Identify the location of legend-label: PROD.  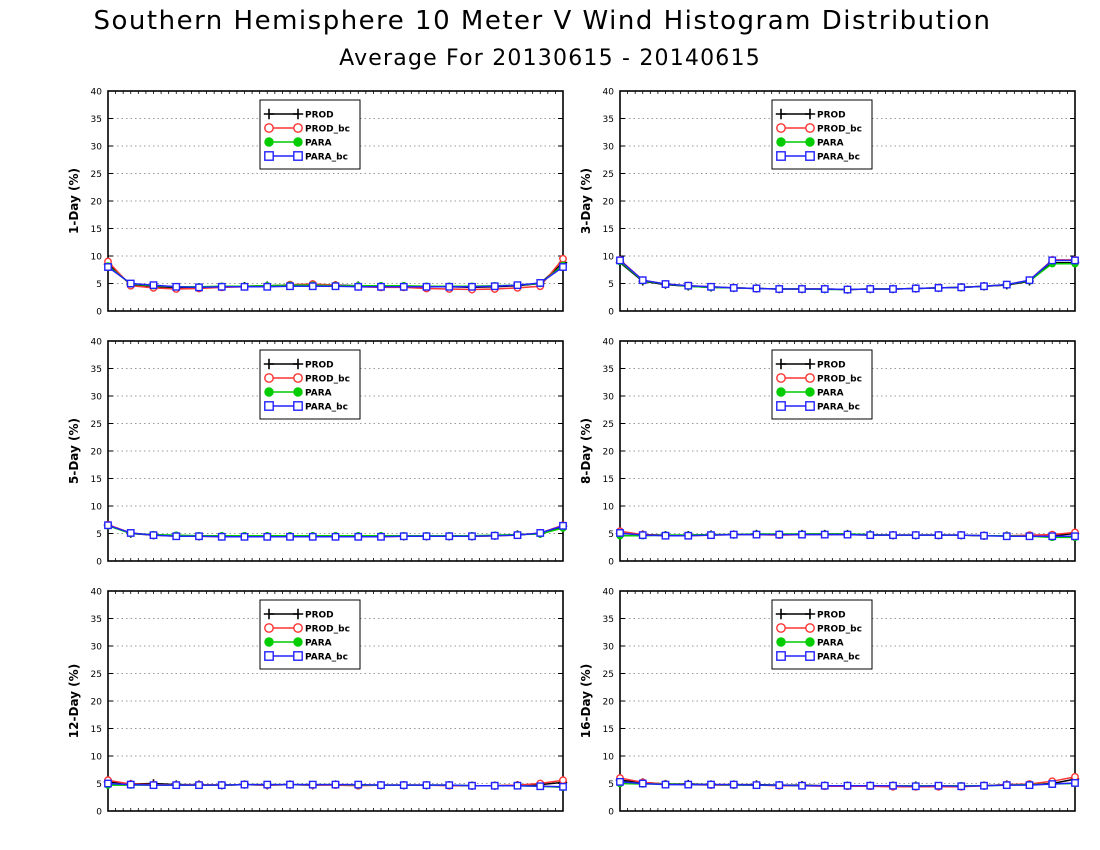
(319, 366).